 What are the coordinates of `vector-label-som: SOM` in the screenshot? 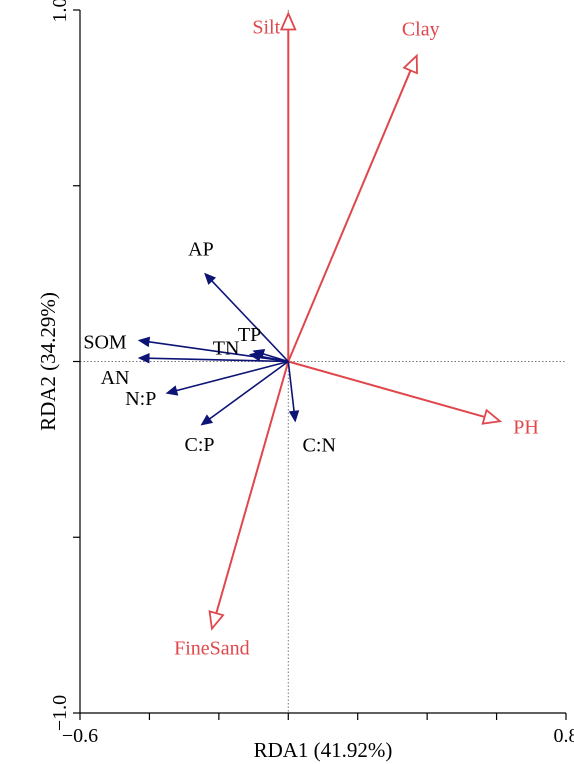 It's located at (105, 342).